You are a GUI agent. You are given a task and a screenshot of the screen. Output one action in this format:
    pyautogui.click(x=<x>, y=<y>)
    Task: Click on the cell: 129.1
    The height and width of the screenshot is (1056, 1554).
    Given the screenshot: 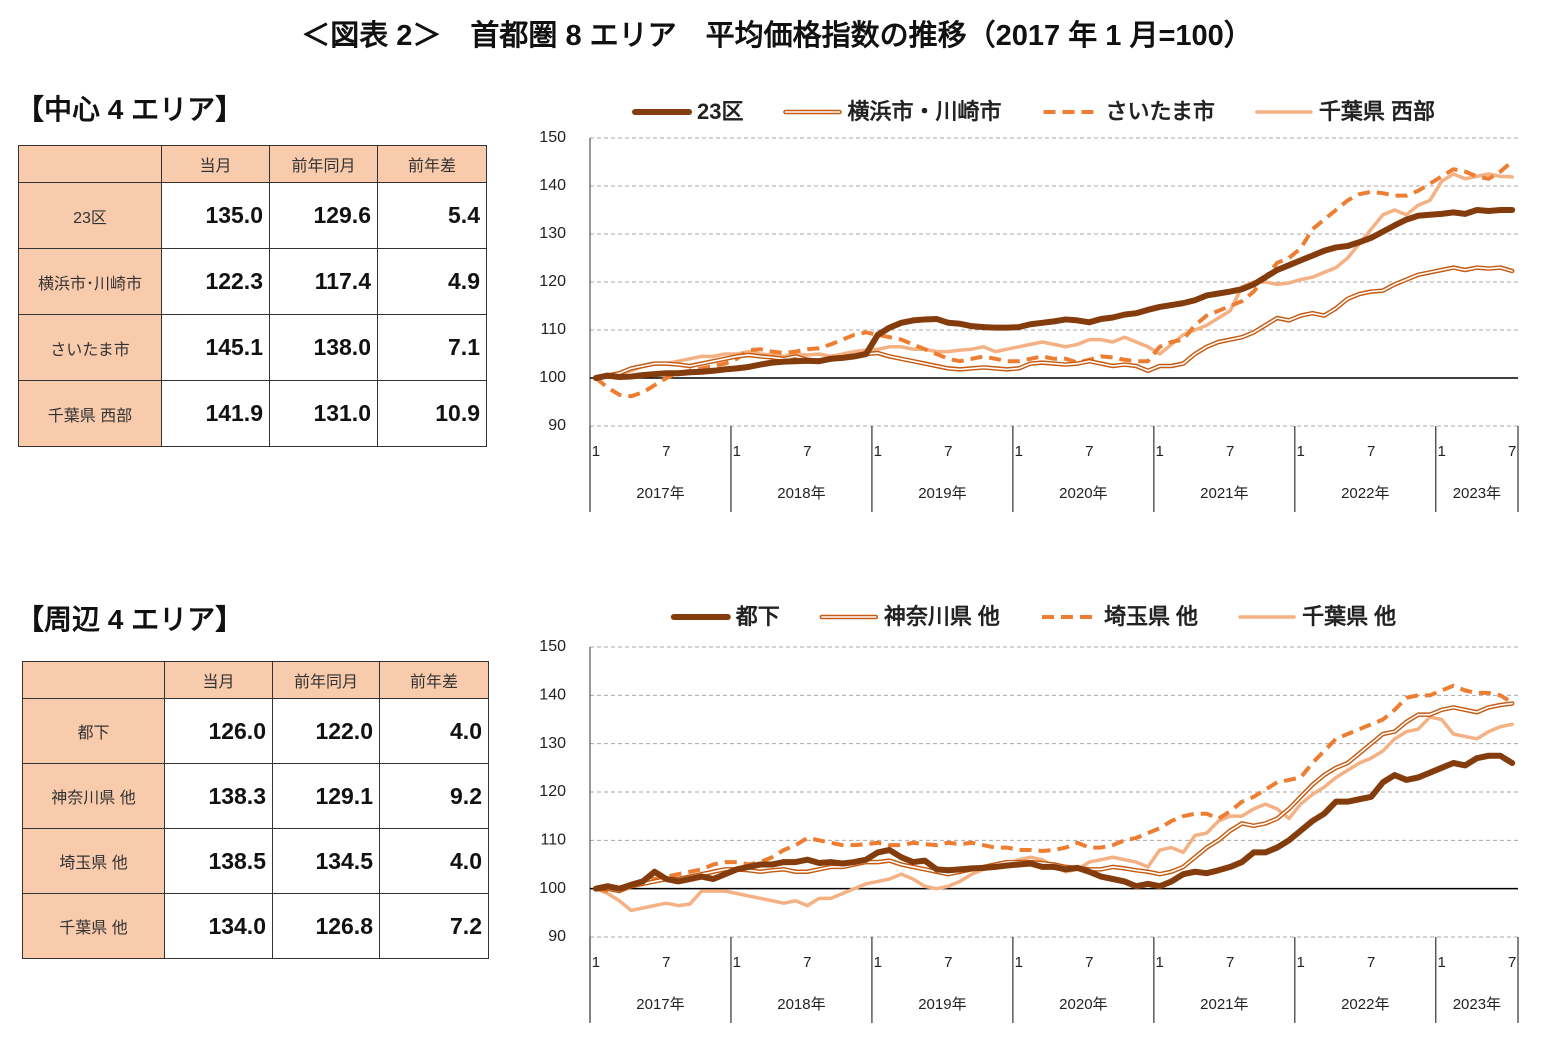 What is the action you would take?
    pyautogui.click(x=326, y=796)
    